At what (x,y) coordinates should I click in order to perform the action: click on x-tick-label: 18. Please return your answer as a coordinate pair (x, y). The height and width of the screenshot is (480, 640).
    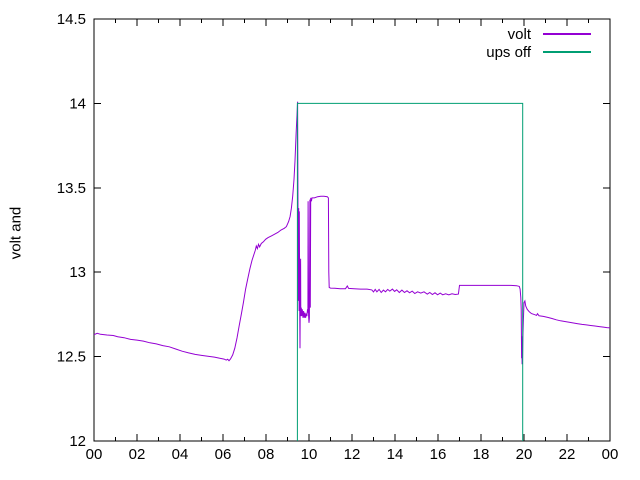
    Looking at the image, I should click on (481, 454).